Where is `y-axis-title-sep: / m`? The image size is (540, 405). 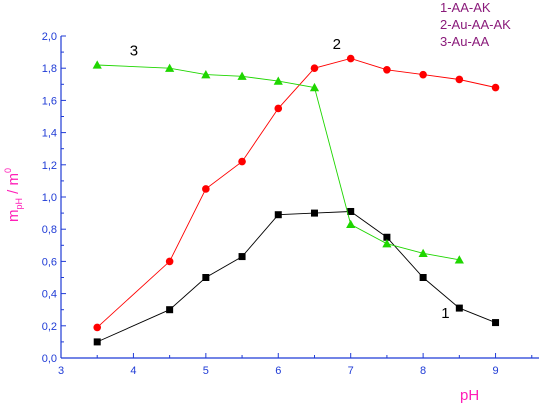 y-axis-title-sep: / m is located at coordinates (13, 185).